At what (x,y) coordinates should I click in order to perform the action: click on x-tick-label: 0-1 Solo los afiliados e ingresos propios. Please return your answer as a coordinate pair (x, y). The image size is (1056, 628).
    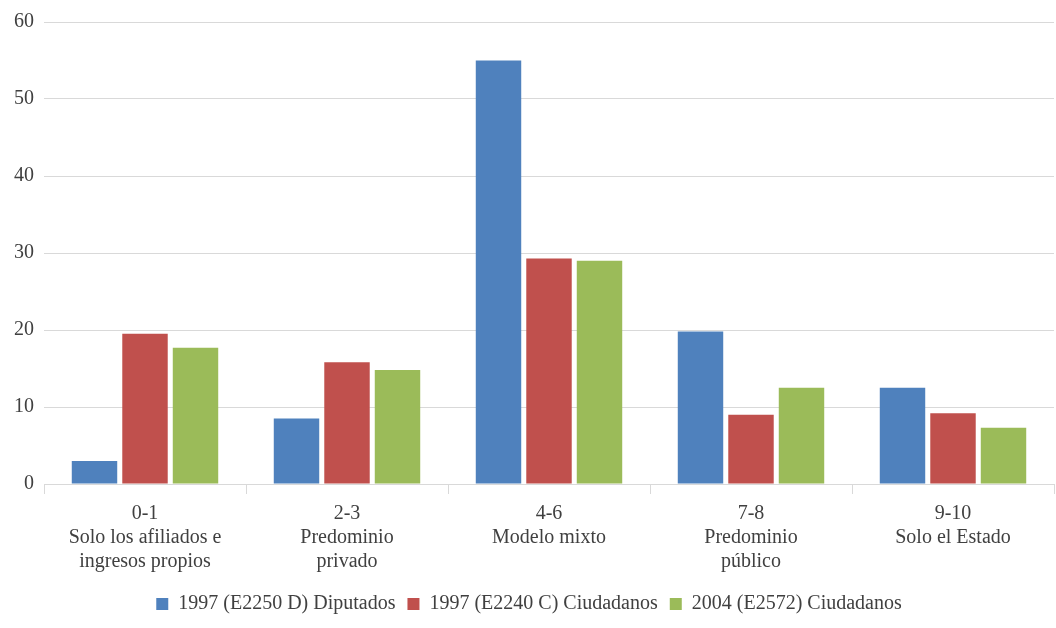
    Looking at the image, I should click on (145, 537).